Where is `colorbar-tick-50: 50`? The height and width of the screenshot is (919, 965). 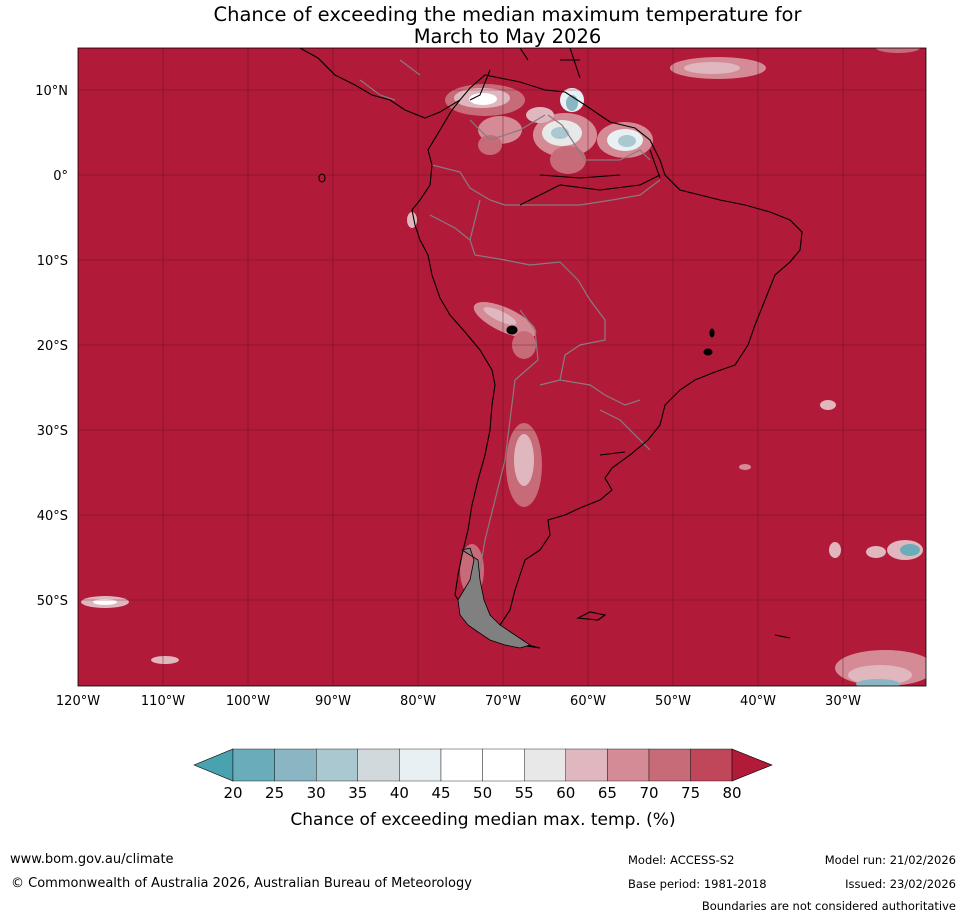 colorbar-tick-50: 50 is located at coordinates (482, 793).